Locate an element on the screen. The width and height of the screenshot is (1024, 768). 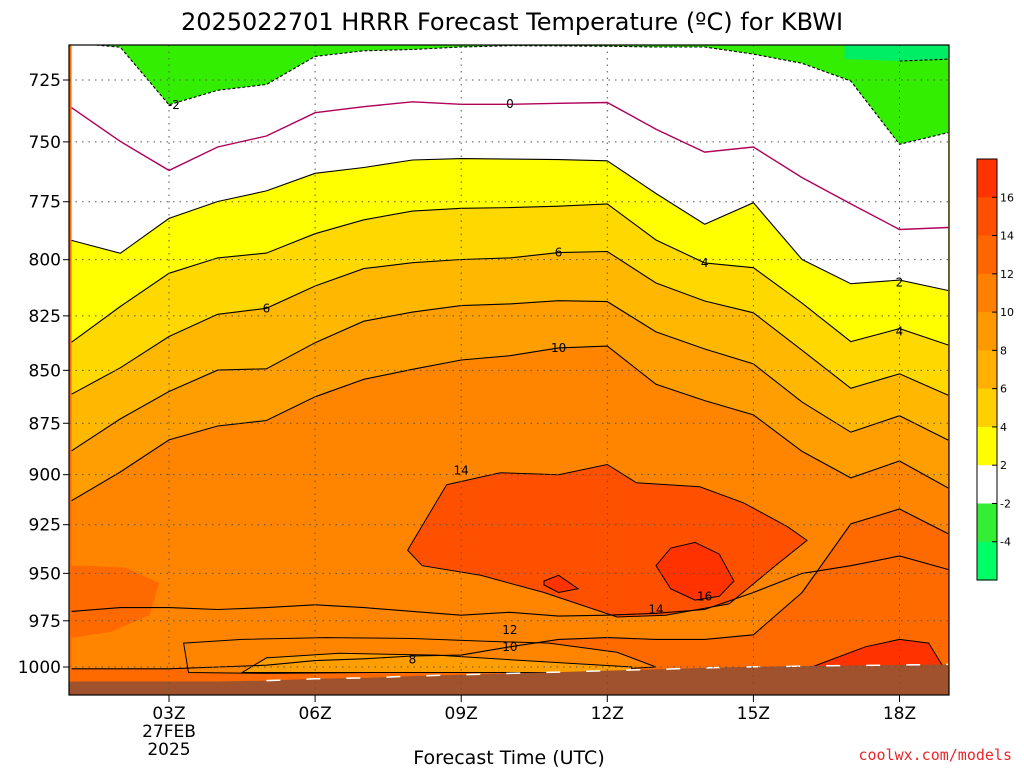
x-tick-label: 09Z is located at coordinates (461, 714).